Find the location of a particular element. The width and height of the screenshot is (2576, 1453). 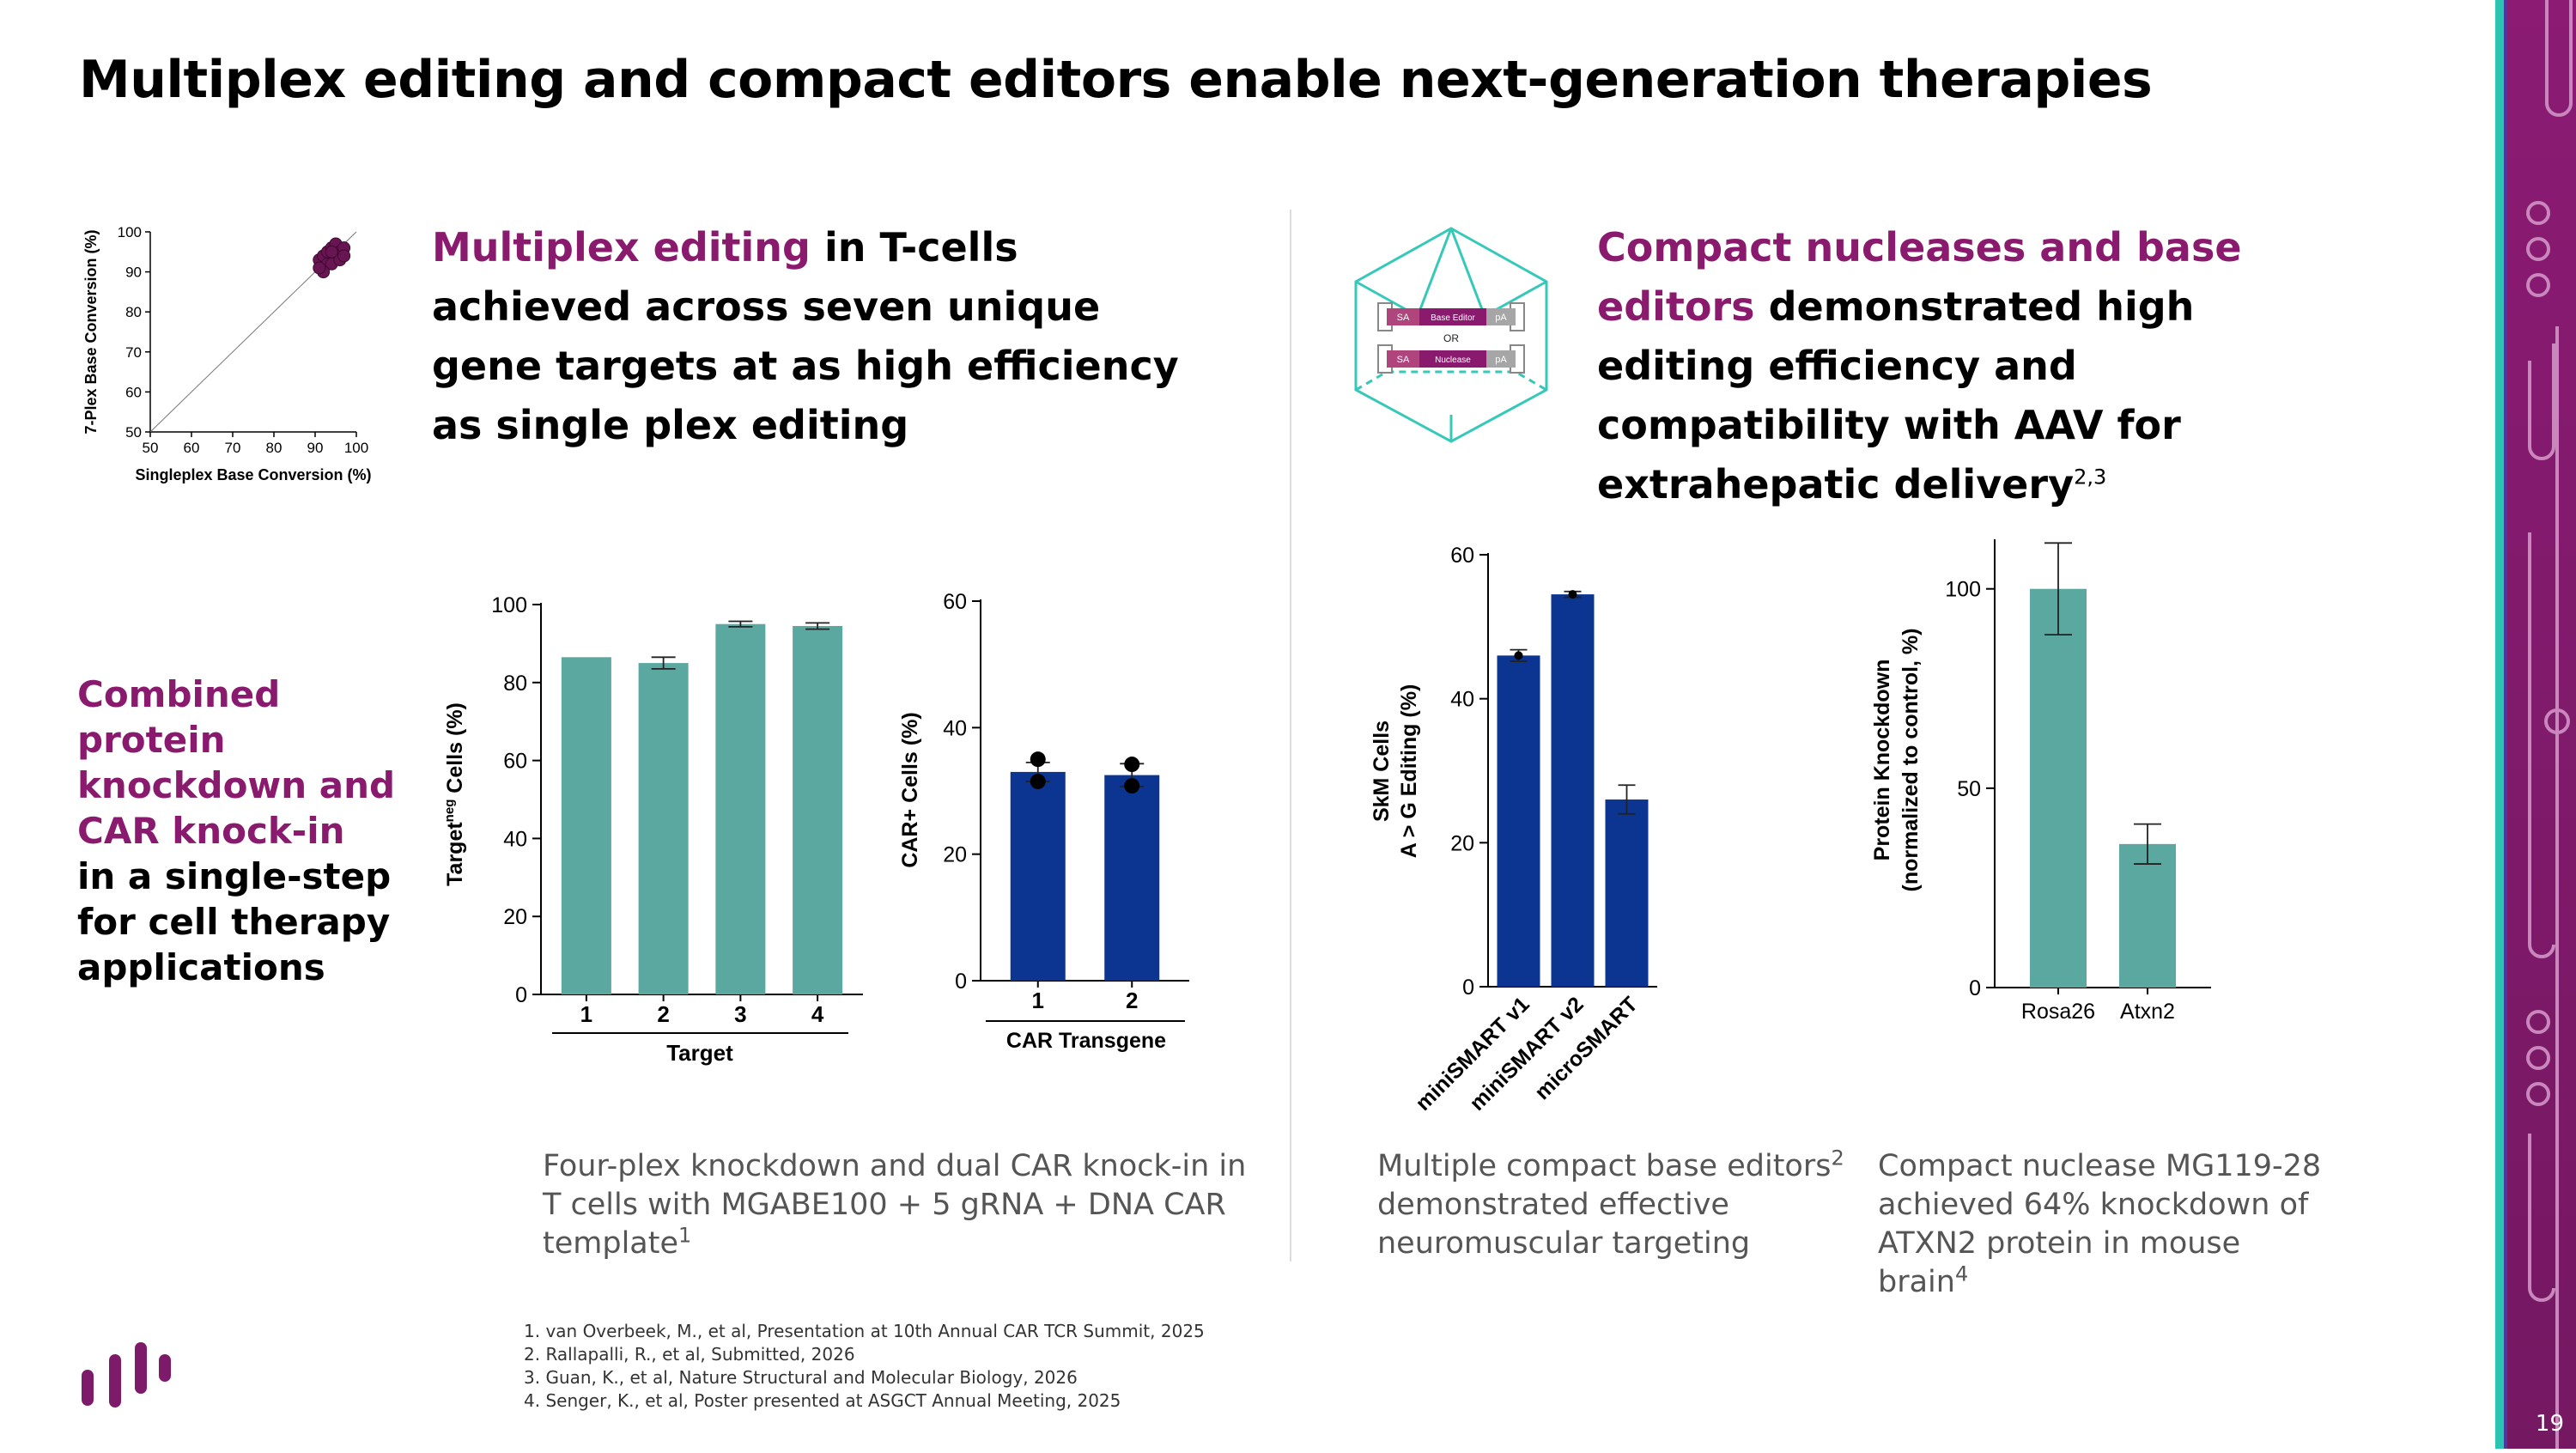

construct-nuclease-label: Nuclease is located at coordinates (1453, 361).